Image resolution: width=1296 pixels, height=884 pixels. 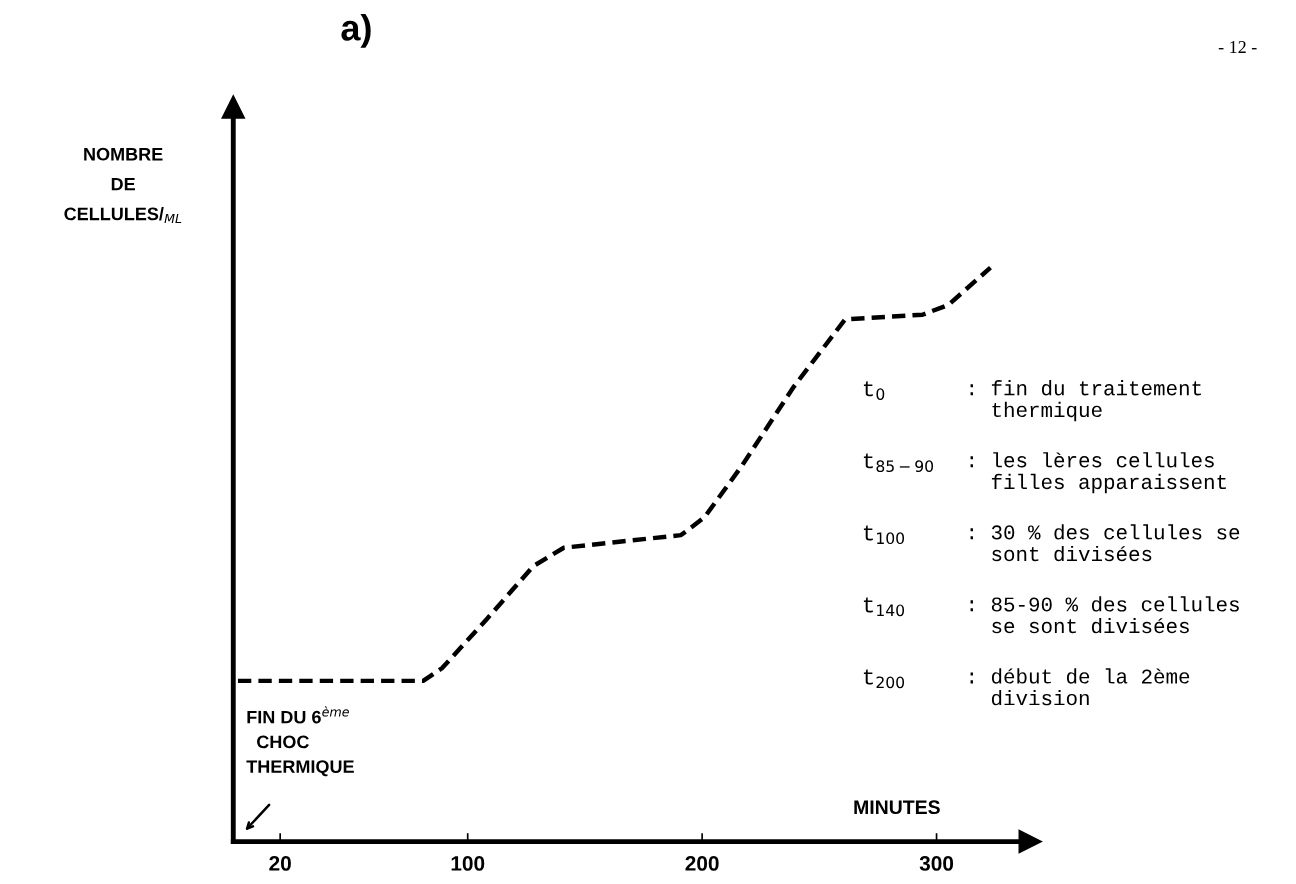 I want to click on text: t$_{100}$ : 30 % des cellules se sont divisées, so click(x=1051, y=543).